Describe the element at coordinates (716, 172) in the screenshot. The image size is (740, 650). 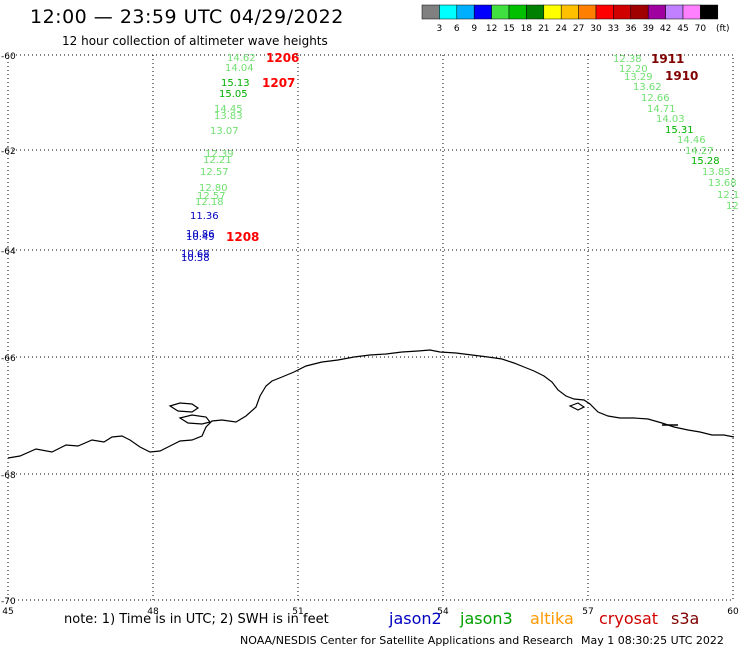
I see `wave-height-label: 13.85` at that location.